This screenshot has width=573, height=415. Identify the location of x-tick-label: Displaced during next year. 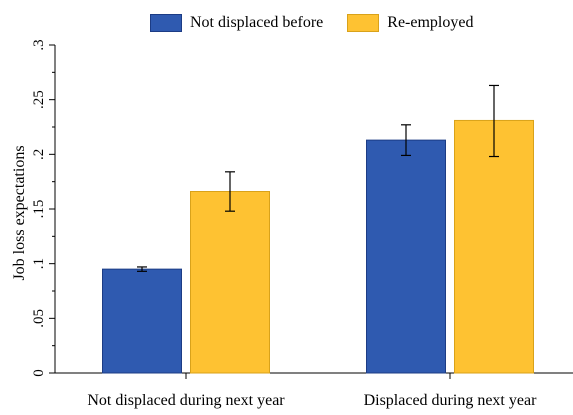
(451, 400).